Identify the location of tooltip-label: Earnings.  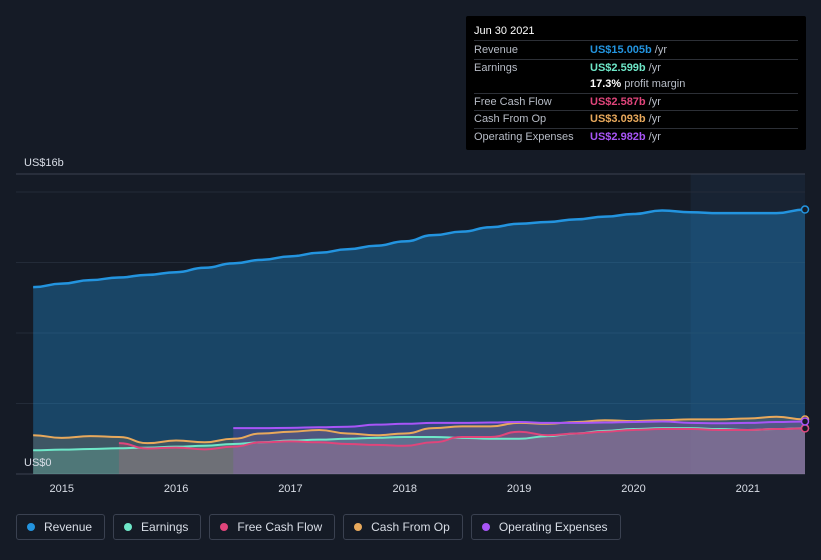
(496, 67).